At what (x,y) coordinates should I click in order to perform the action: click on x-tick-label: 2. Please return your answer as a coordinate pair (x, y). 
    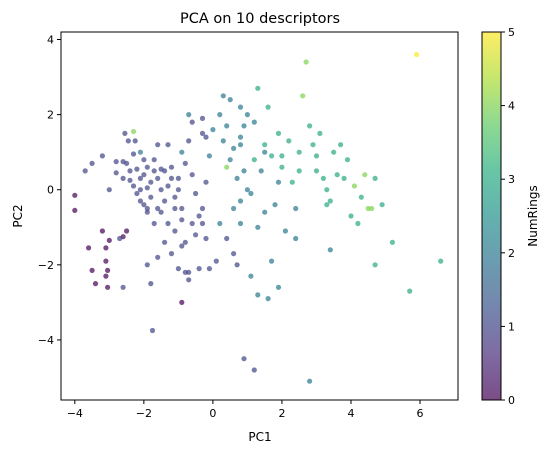
    Looking at the image, I should click on (281, 413).